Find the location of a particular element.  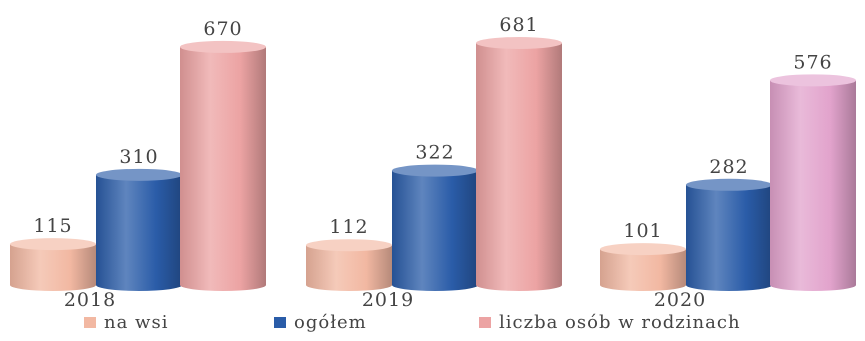

legend-label-na-wsi: na wsi is located at coordinates (136, 322).